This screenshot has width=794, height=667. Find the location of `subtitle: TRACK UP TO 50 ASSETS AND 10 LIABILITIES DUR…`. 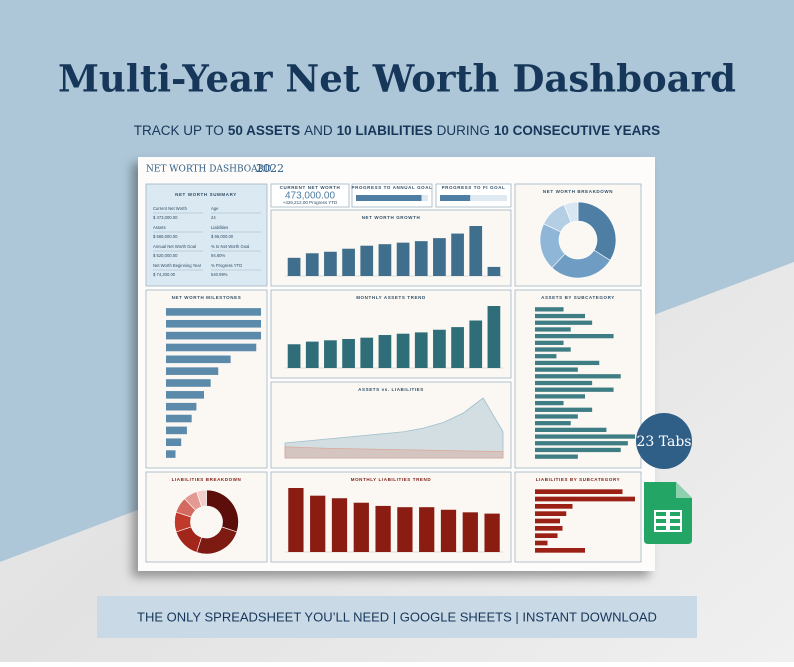

subtitle: TRACK UP TO 50 ASSETS AND 10 LIABILITIES DUR… is located at coordinates (397, 130).